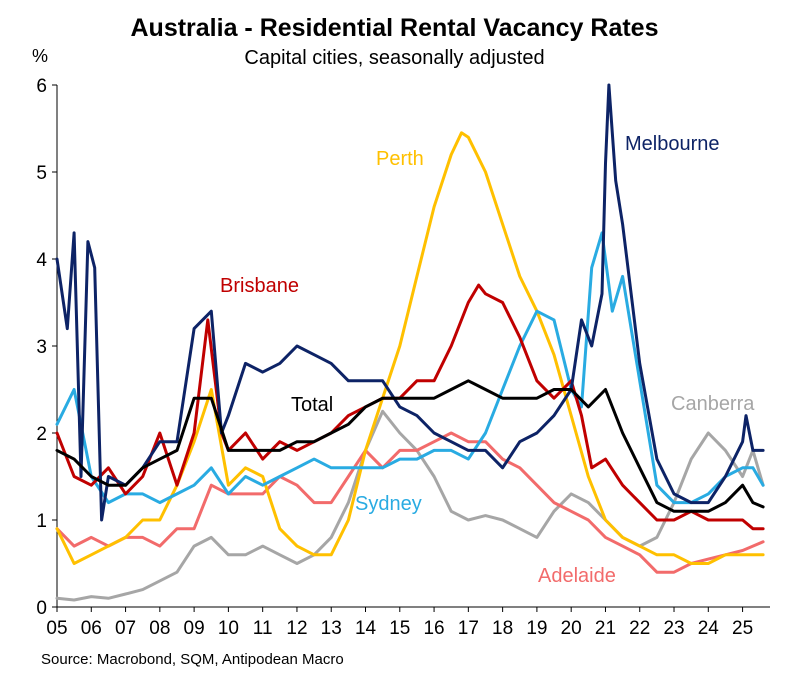  Describe the element at coordinates (502, 628) in the screenshot. I see `x-tick-label: 18` at that location.